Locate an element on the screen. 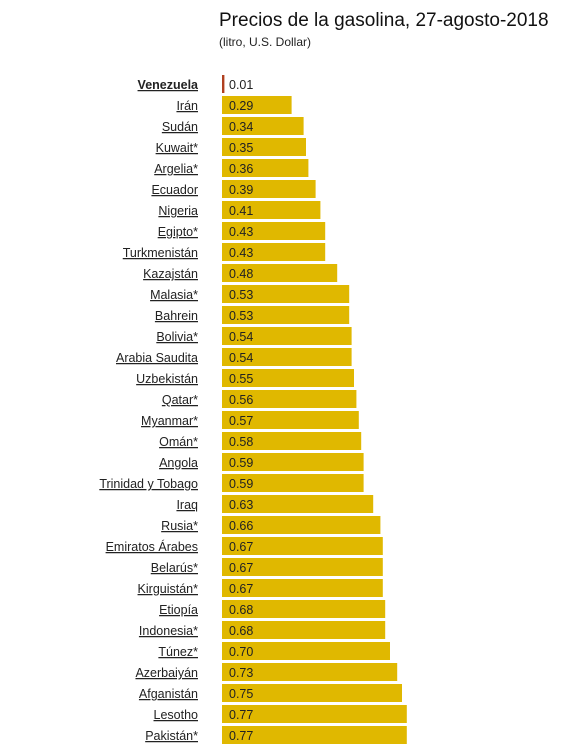 The image size is (563, 750). category-label: Bahrein is located at coordinates (176, 316).